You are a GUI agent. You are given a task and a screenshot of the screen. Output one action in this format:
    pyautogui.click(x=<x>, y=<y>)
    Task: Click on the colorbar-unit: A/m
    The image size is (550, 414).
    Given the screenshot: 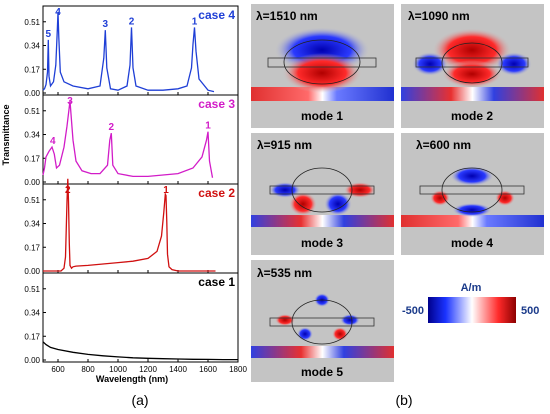 What is the action you would take?
    pyautogui.click(x=471, y=288)
    